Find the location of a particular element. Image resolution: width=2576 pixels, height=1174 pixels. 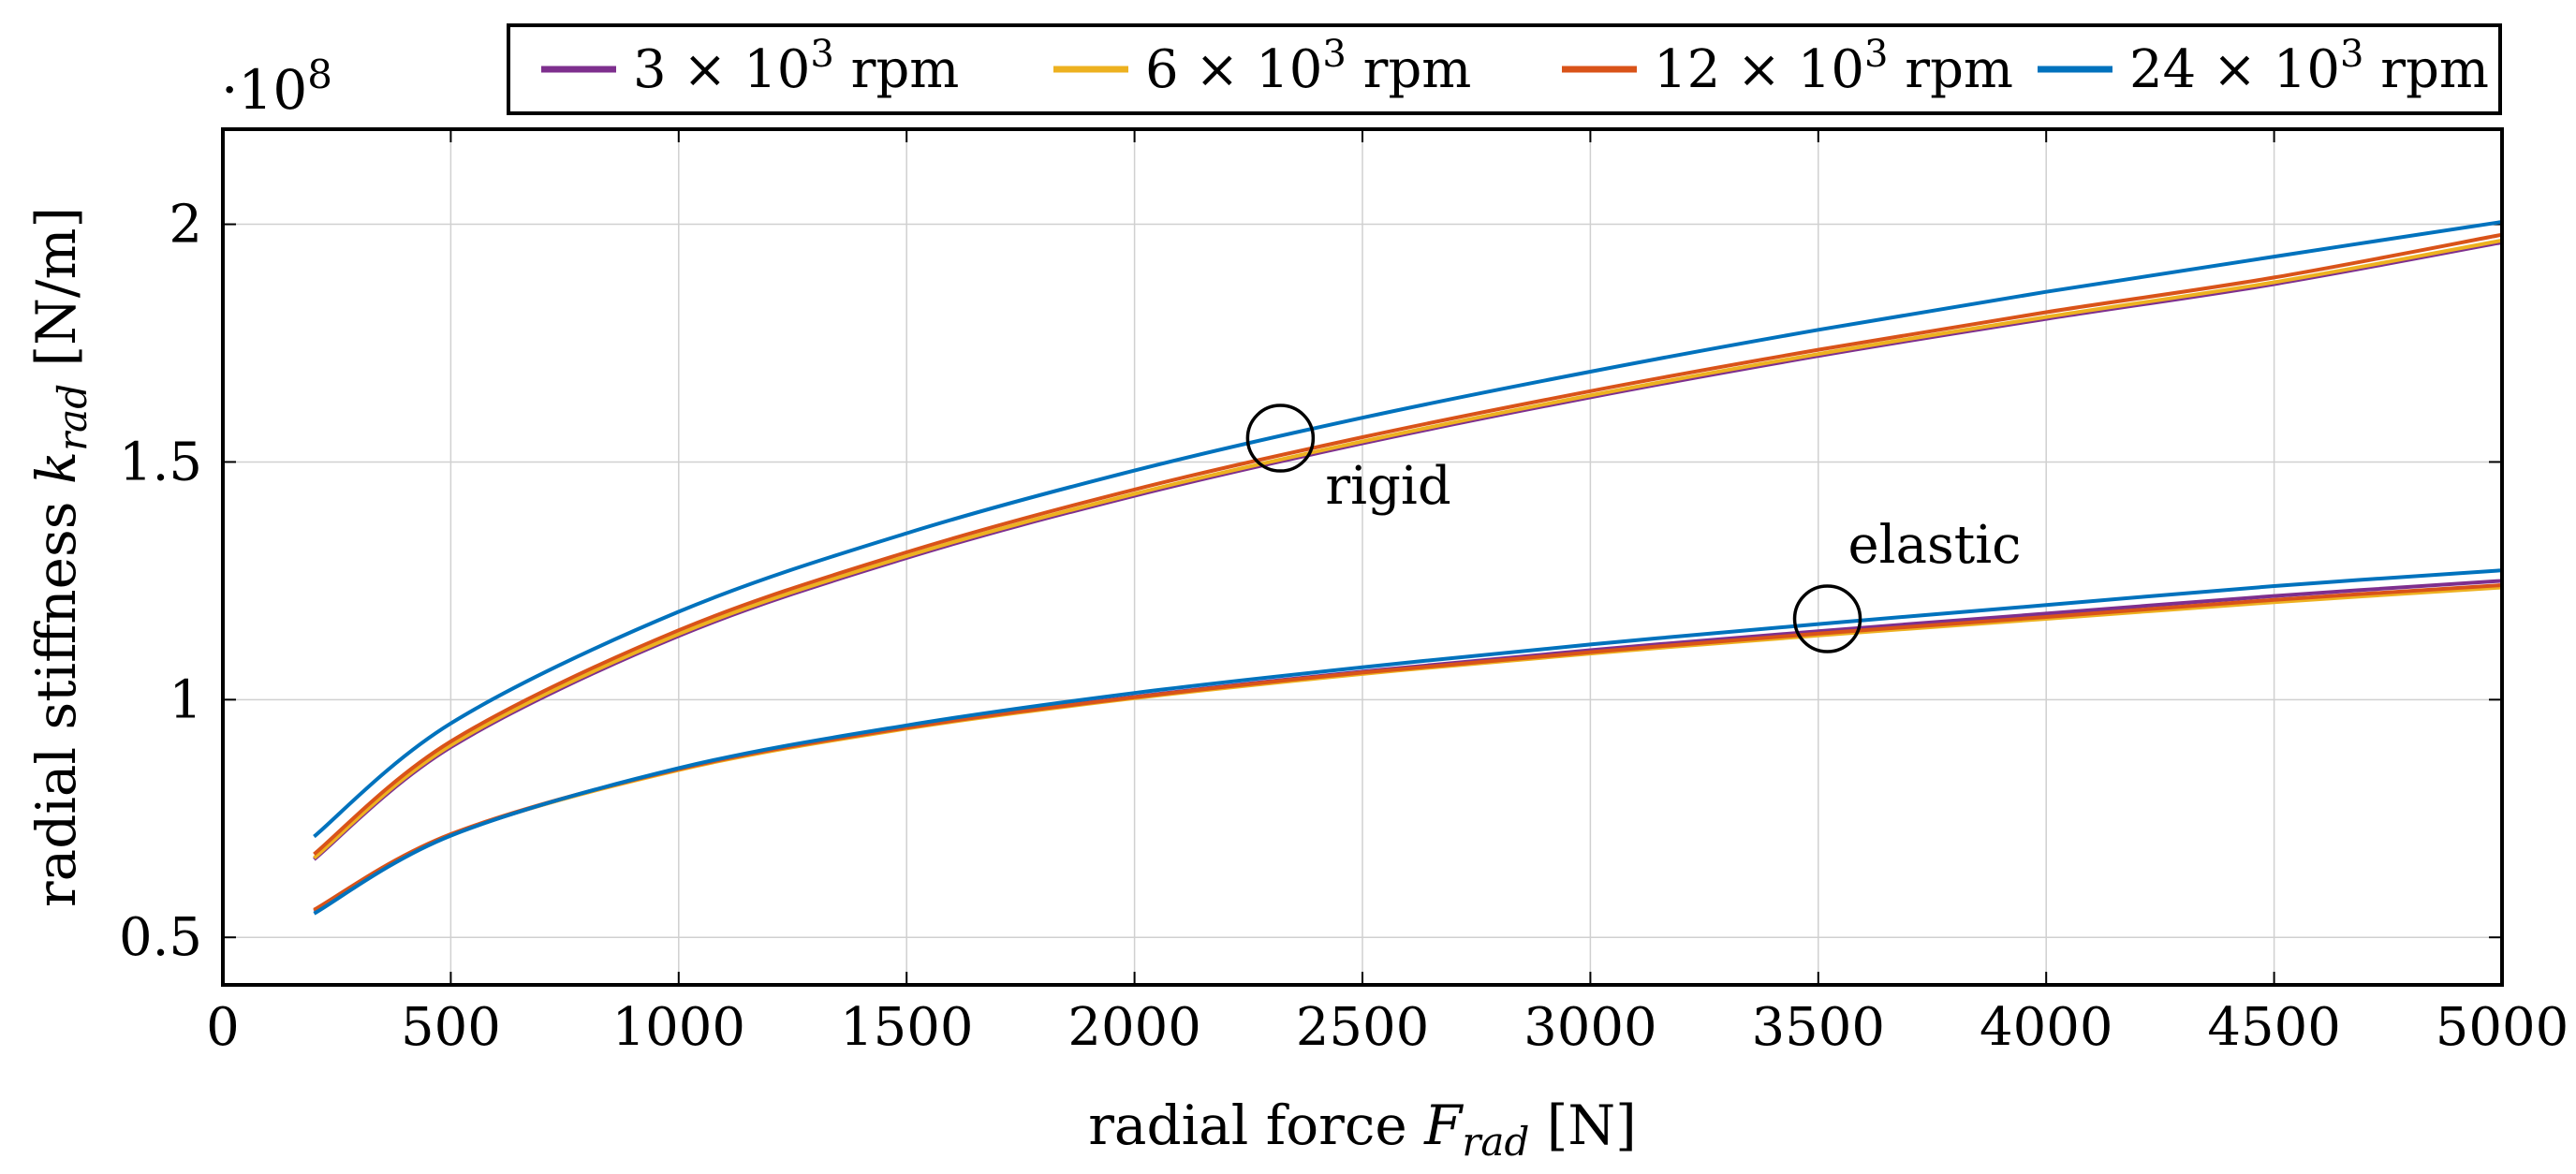

x-tick-label: 1000 is located at coordinates (679, 1027).